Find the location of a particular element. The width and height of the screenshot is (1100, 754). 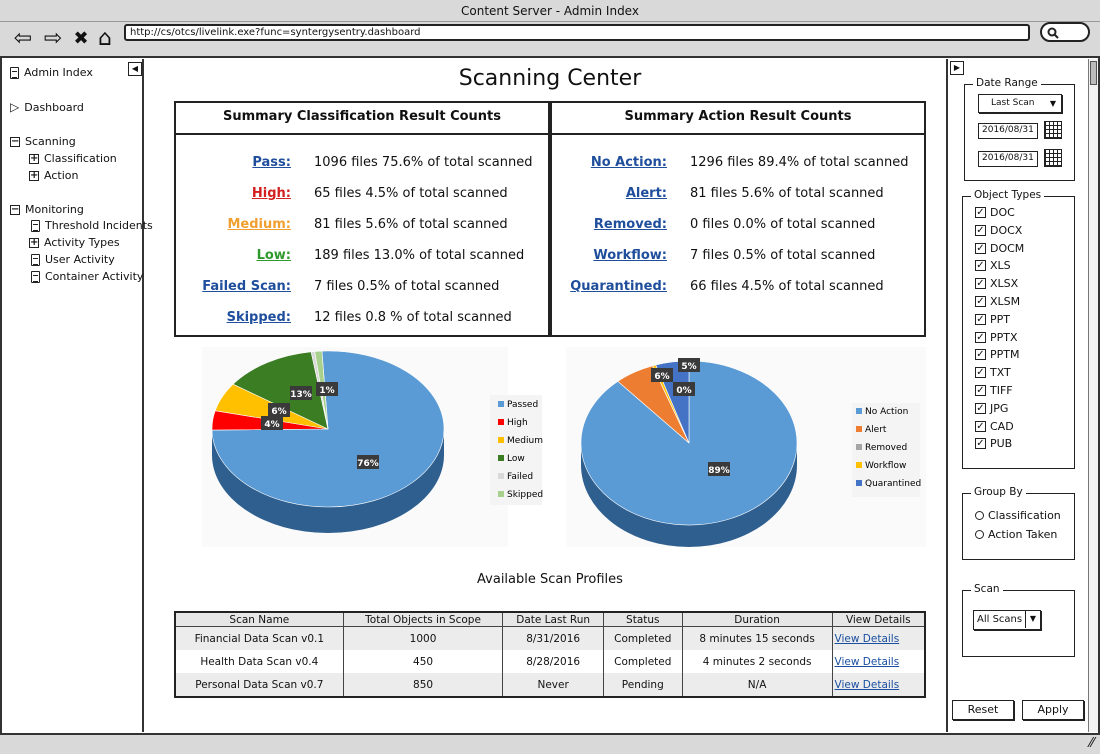

sidebar-item-action: + Action is located at coordinates (54, 175).